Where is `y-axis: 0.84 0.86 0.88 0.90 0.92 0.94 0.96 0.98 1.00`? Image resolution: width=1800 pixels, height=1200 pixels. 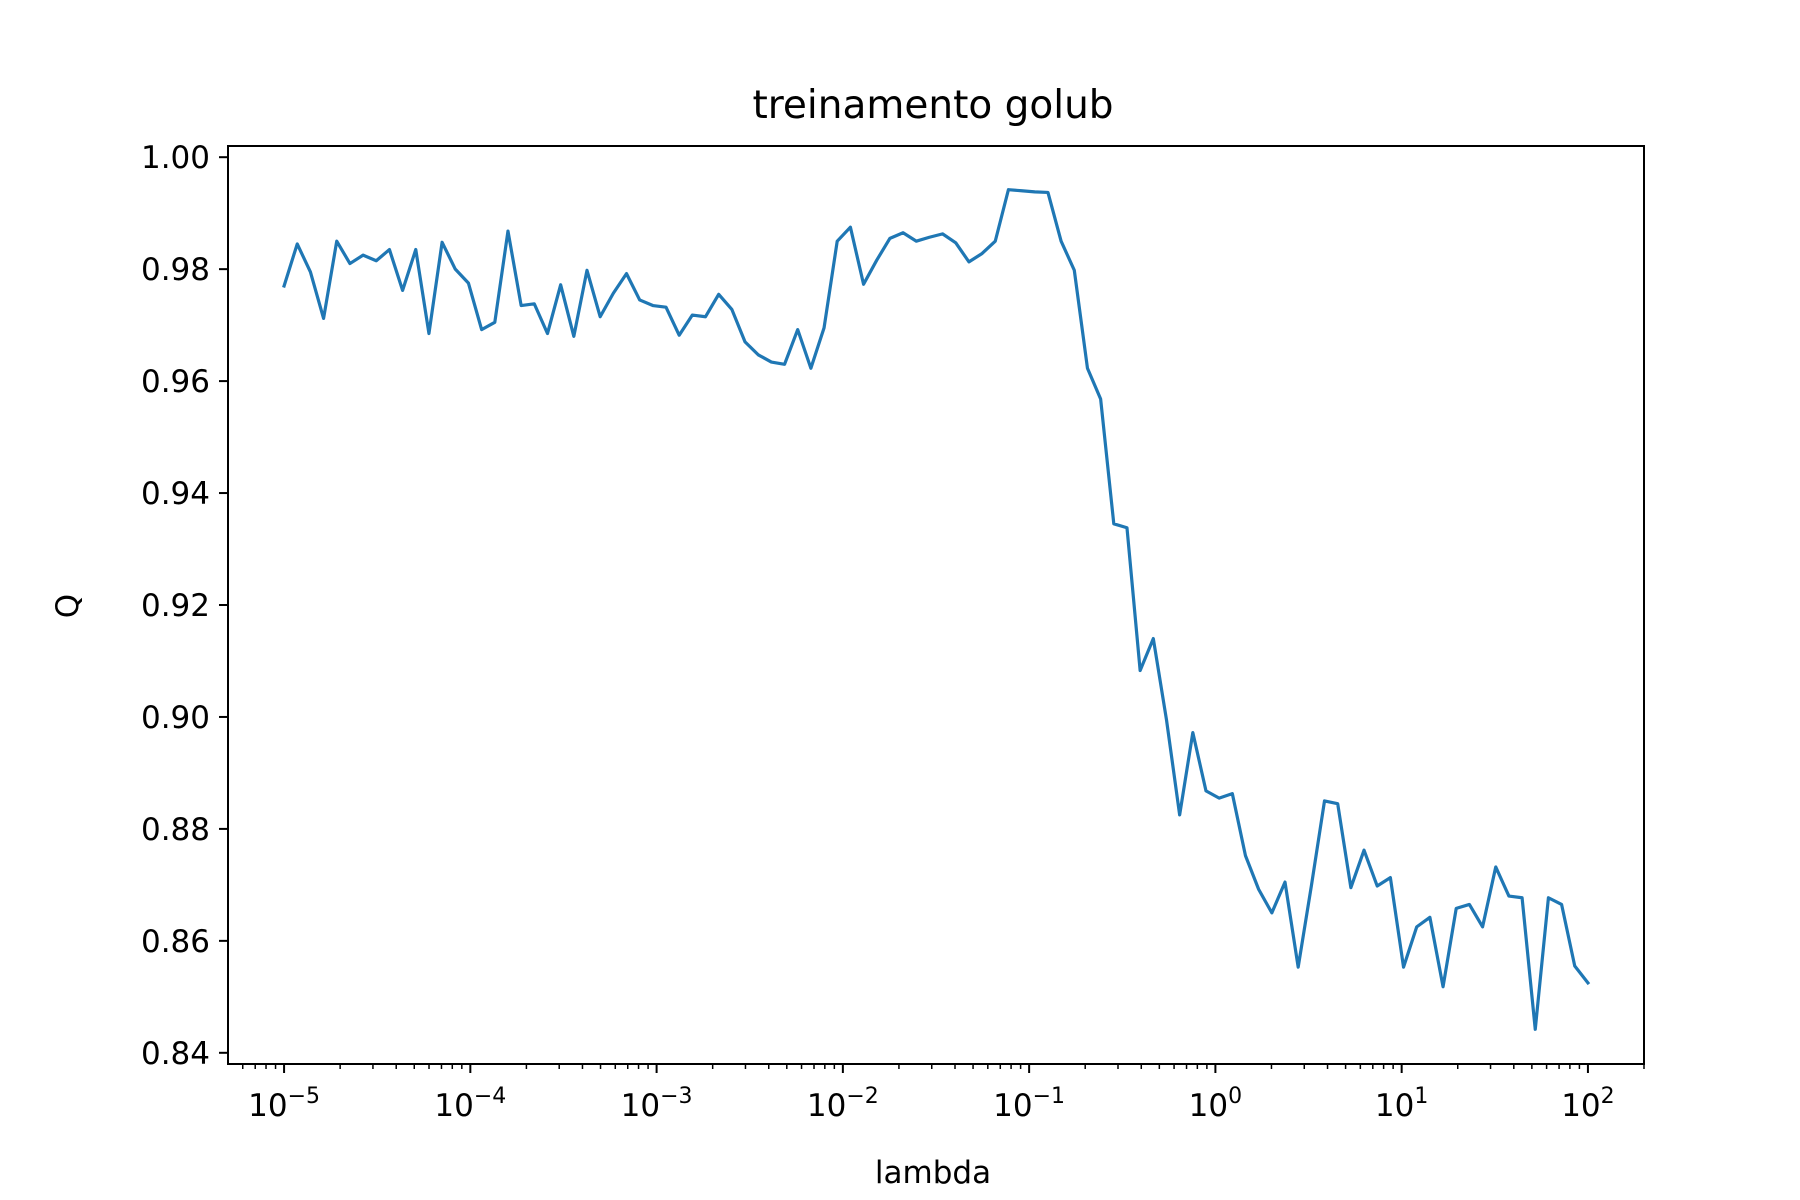
y-axis: 0.84 0.86 0.88 0.90 0.92 0.94 0.96 0.98 1.00 is located at coordinates (184, 606).